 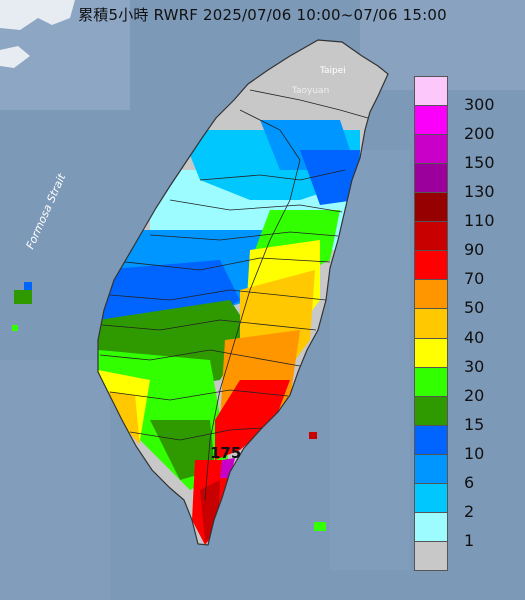 What do you see at coordinates (333, 71) in the screenshot?
I see `label-taipei: Taipei` at bounding box center [333, 71].